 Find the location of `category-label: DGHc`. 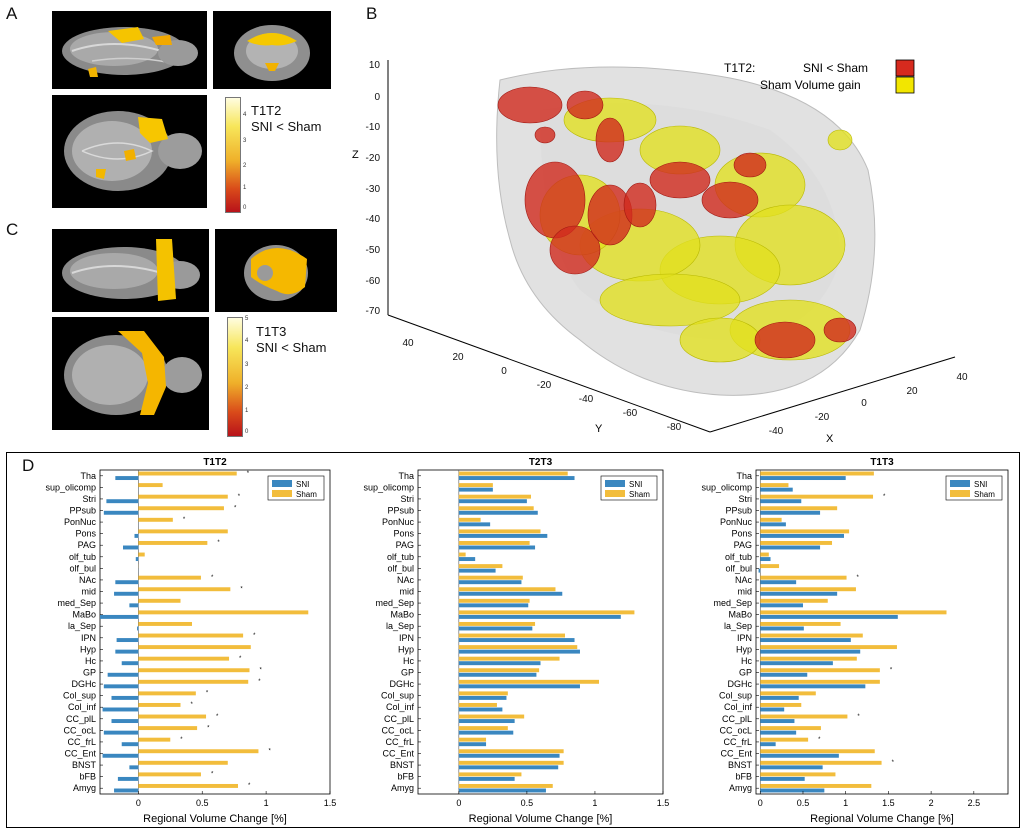

category-label: DGHc is located at coordinates (740, 684).